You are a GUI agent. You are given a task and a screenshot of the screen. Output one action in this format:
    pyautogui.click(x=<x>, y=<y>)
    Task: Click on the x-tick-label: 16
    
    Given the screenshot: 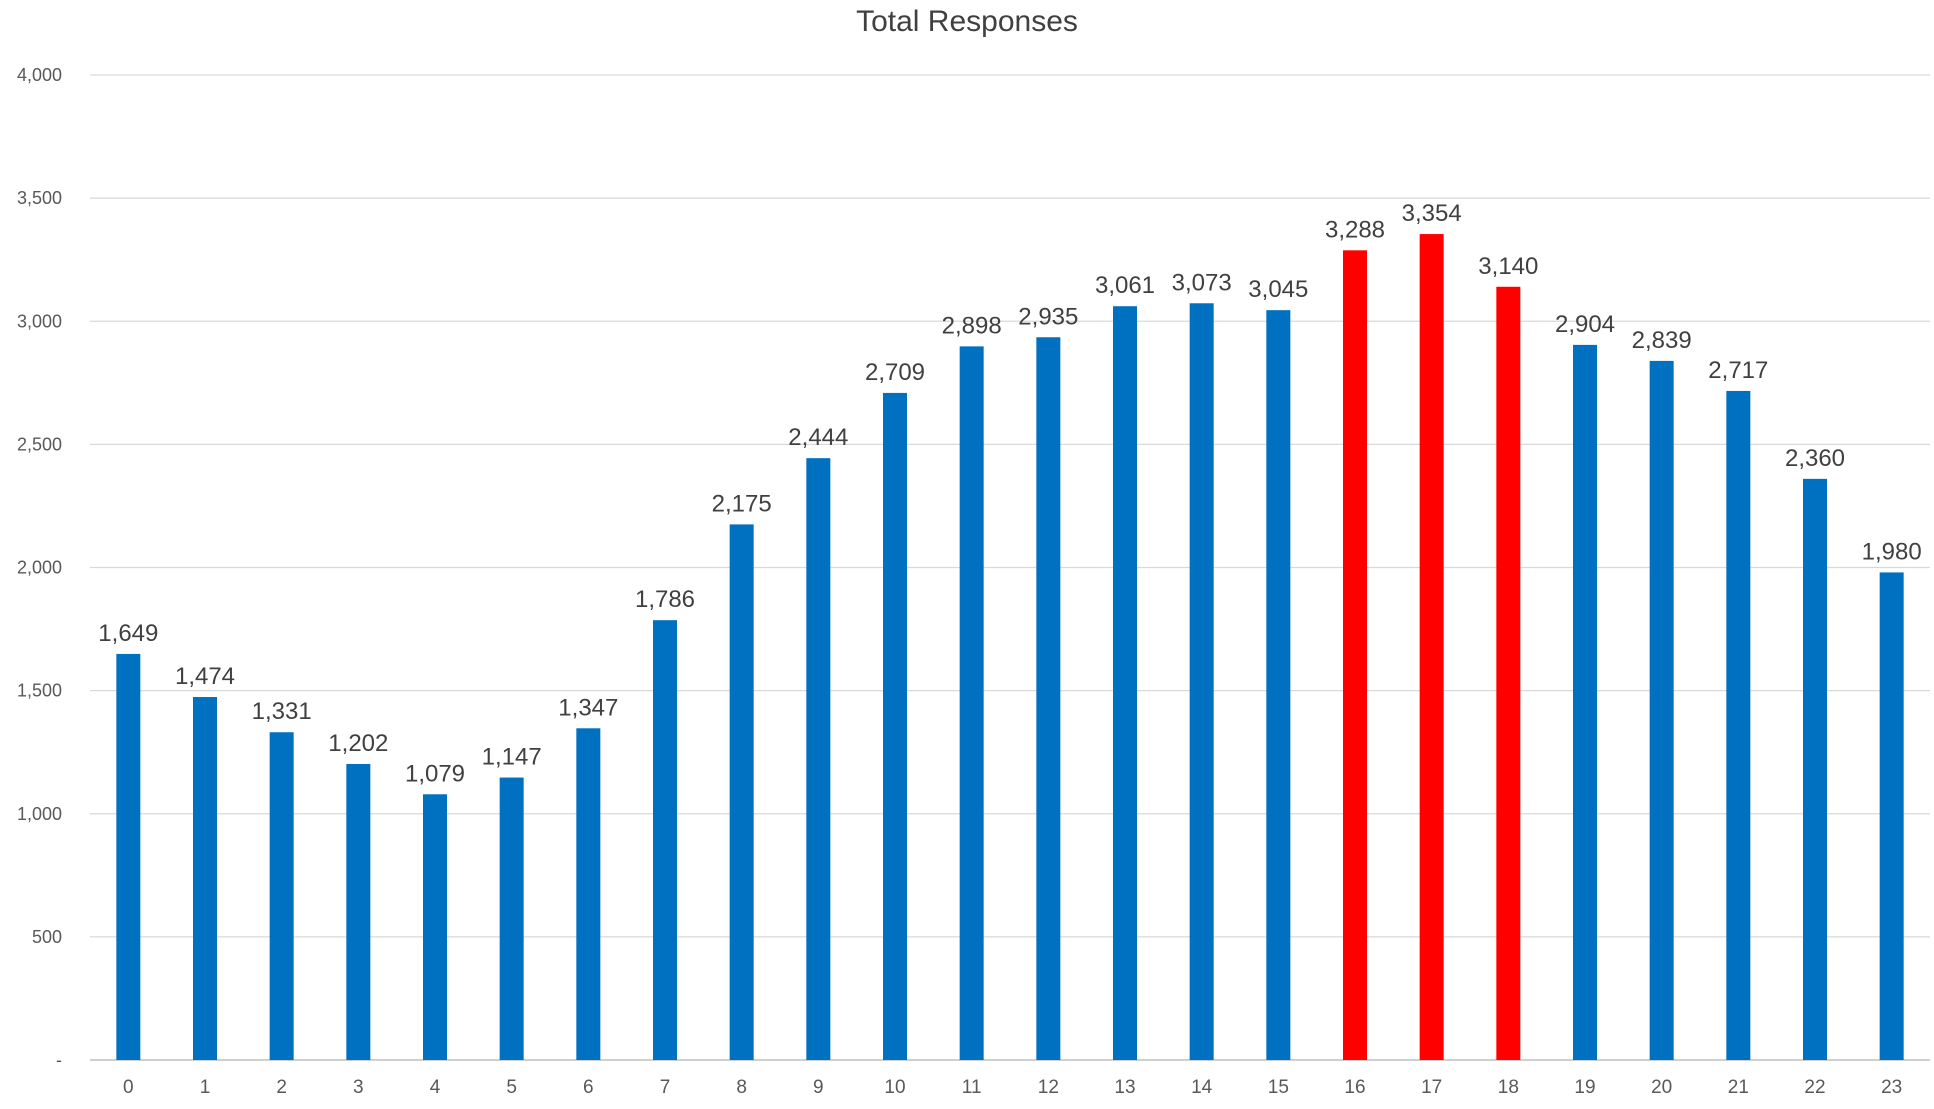 What is the action you would take?
    pyautogui.click(x=1354, y=1087)
    